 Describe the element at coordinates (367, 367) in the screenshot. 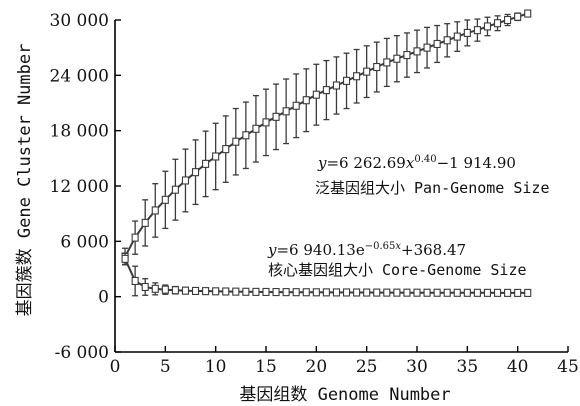

I see `x-tick-label: 25` at that location.